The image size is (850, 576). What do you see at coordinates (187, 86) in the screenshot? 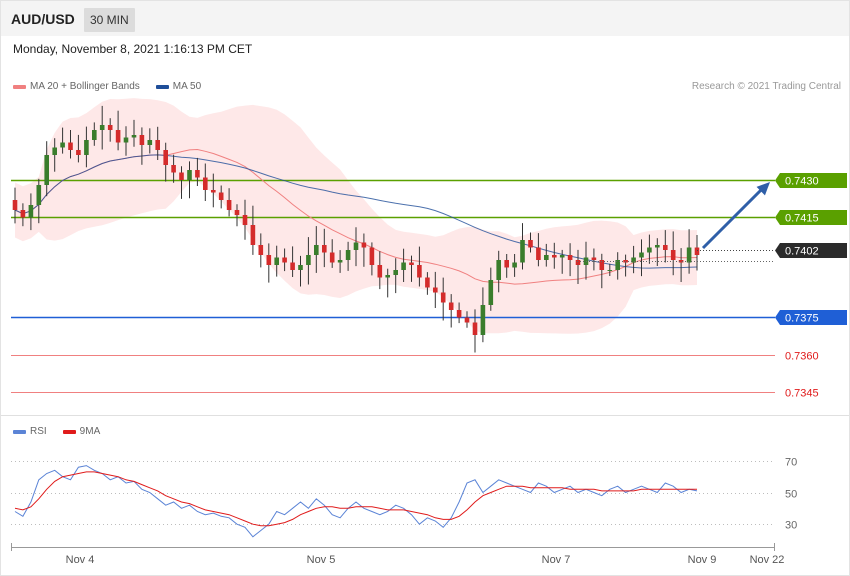
I see `ma50-legend-label: MA 50` at bounding box center [187, 86].